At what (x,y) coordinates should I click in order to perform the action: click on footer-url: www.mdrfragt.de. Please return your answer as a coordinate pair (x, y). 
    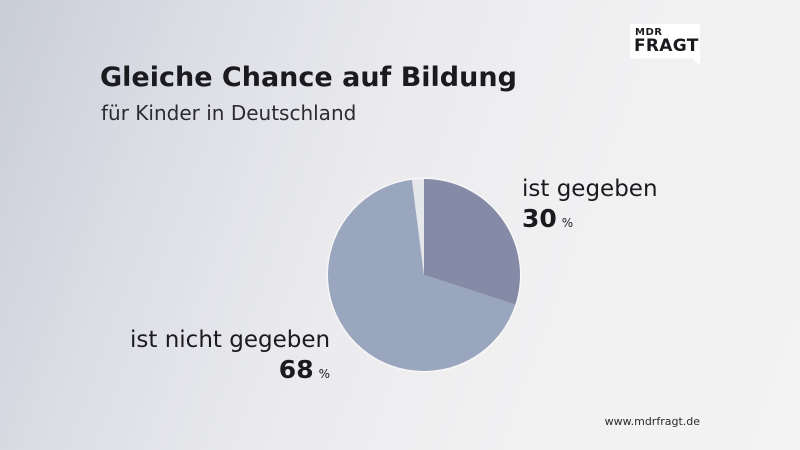
    Looking at the image, I should click on (650, 421).